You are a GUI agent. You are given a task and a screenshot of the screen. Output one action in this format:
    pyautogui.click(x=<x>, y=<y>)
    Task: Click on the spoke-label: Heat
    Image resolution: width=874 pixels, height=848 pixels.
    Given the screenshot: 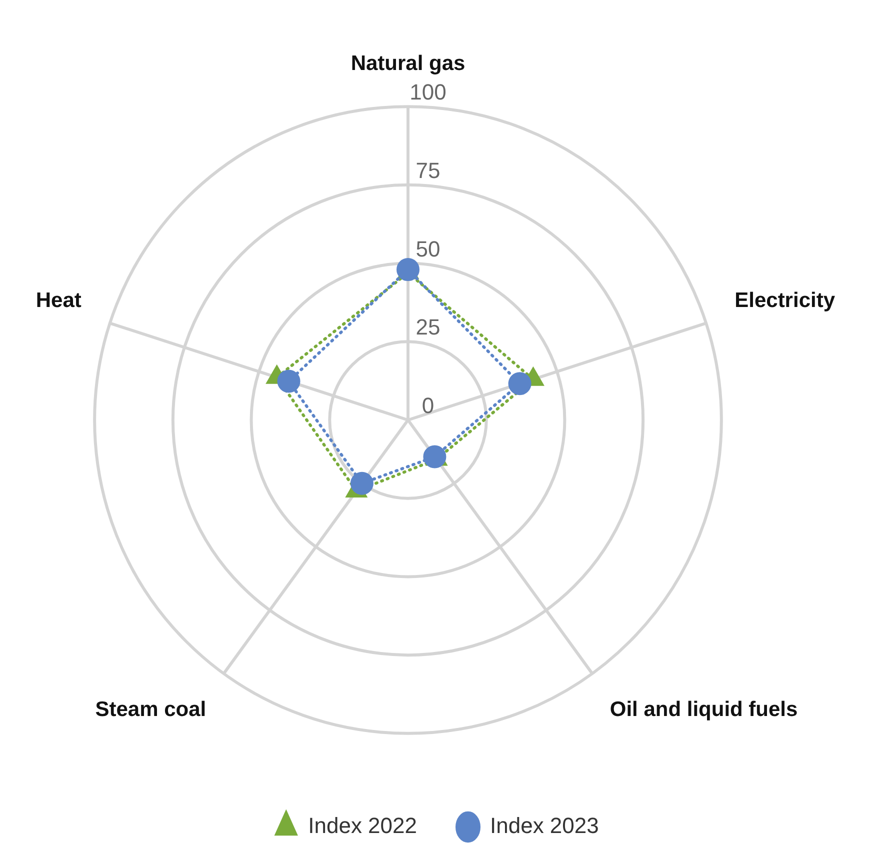 What is the action you would take?
    pyautogui.click(x=59, y=300)
    